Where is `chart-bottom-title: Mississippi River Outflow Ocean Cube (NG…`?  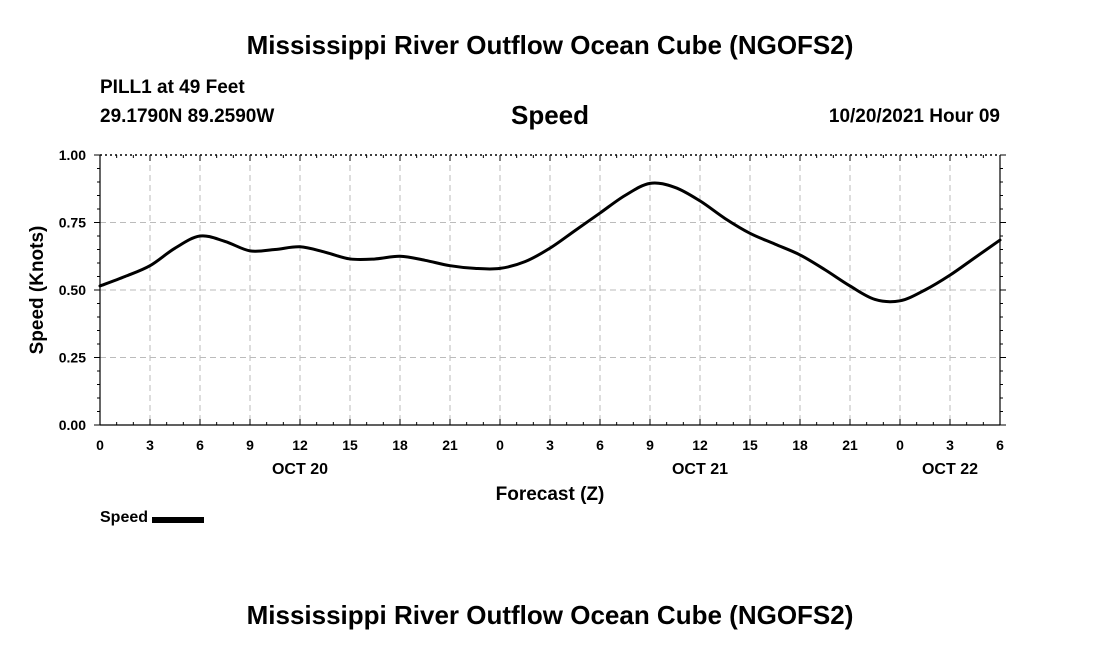
chart-bottom-title: Mississippi River Outflow Ocean Cube (NG… is located at coordinates (550, 615).